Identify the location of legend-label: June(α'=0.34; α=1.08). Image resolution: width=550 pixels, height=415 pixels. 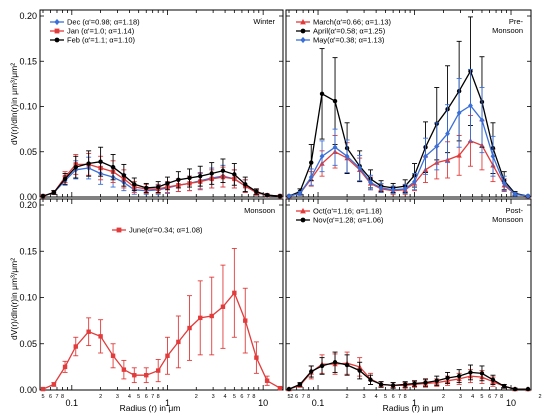
(166, 230).